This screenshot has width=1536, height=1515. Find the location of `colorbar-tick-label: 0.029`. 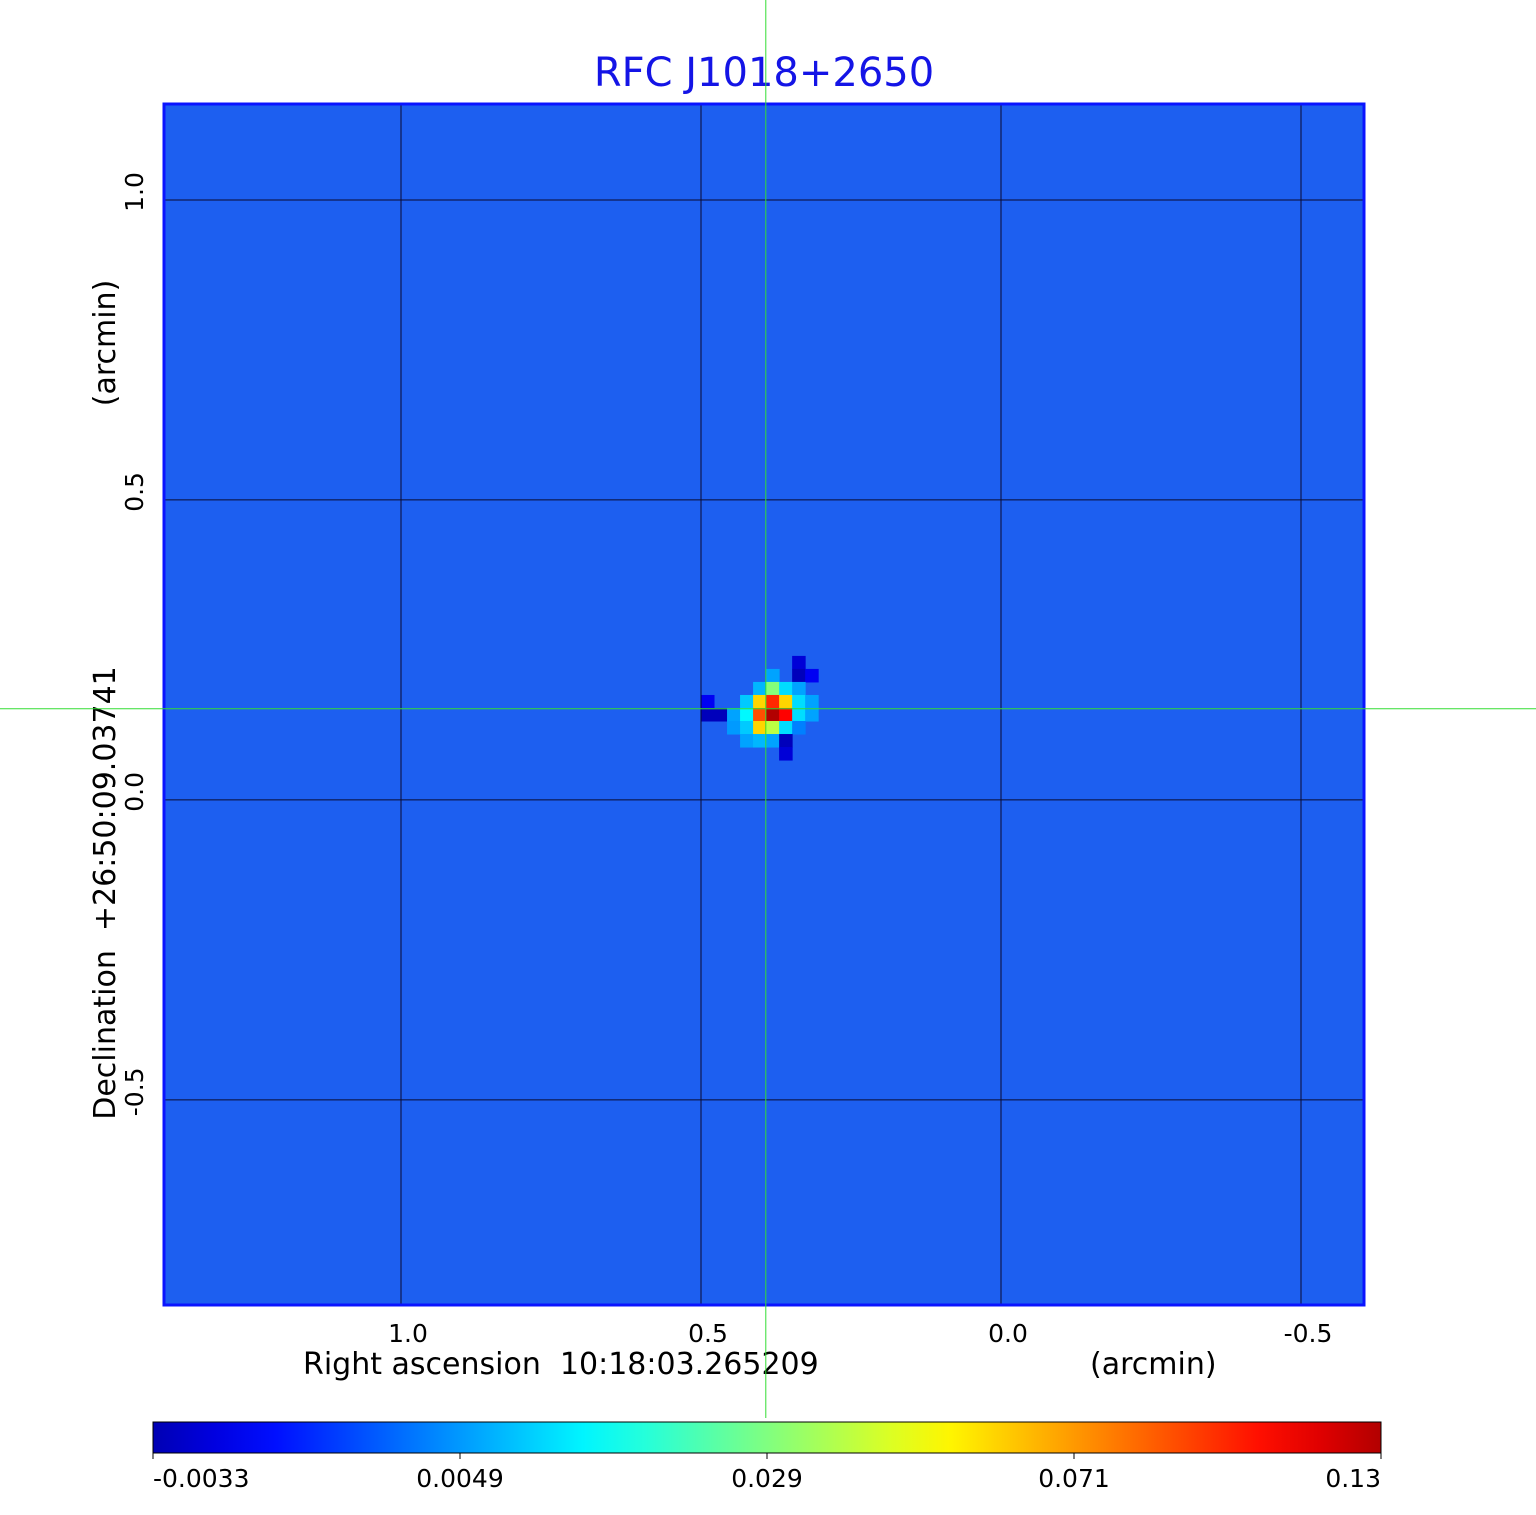

colorbar-tick-label: 0.029 is located at coordinates (767, 1478).